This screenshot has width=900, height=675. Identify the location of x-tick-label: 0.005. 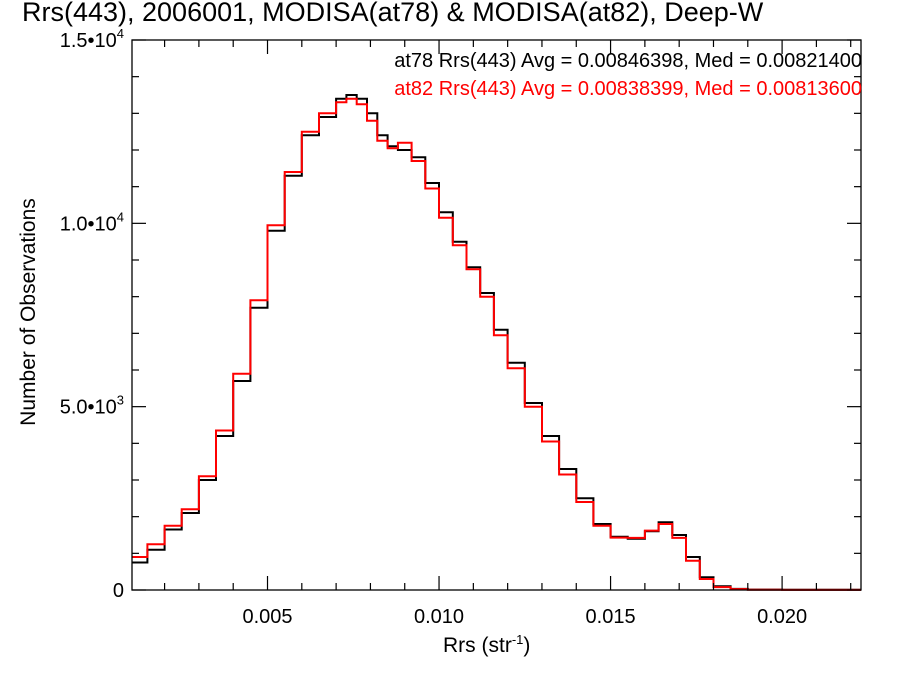
(267, 617).